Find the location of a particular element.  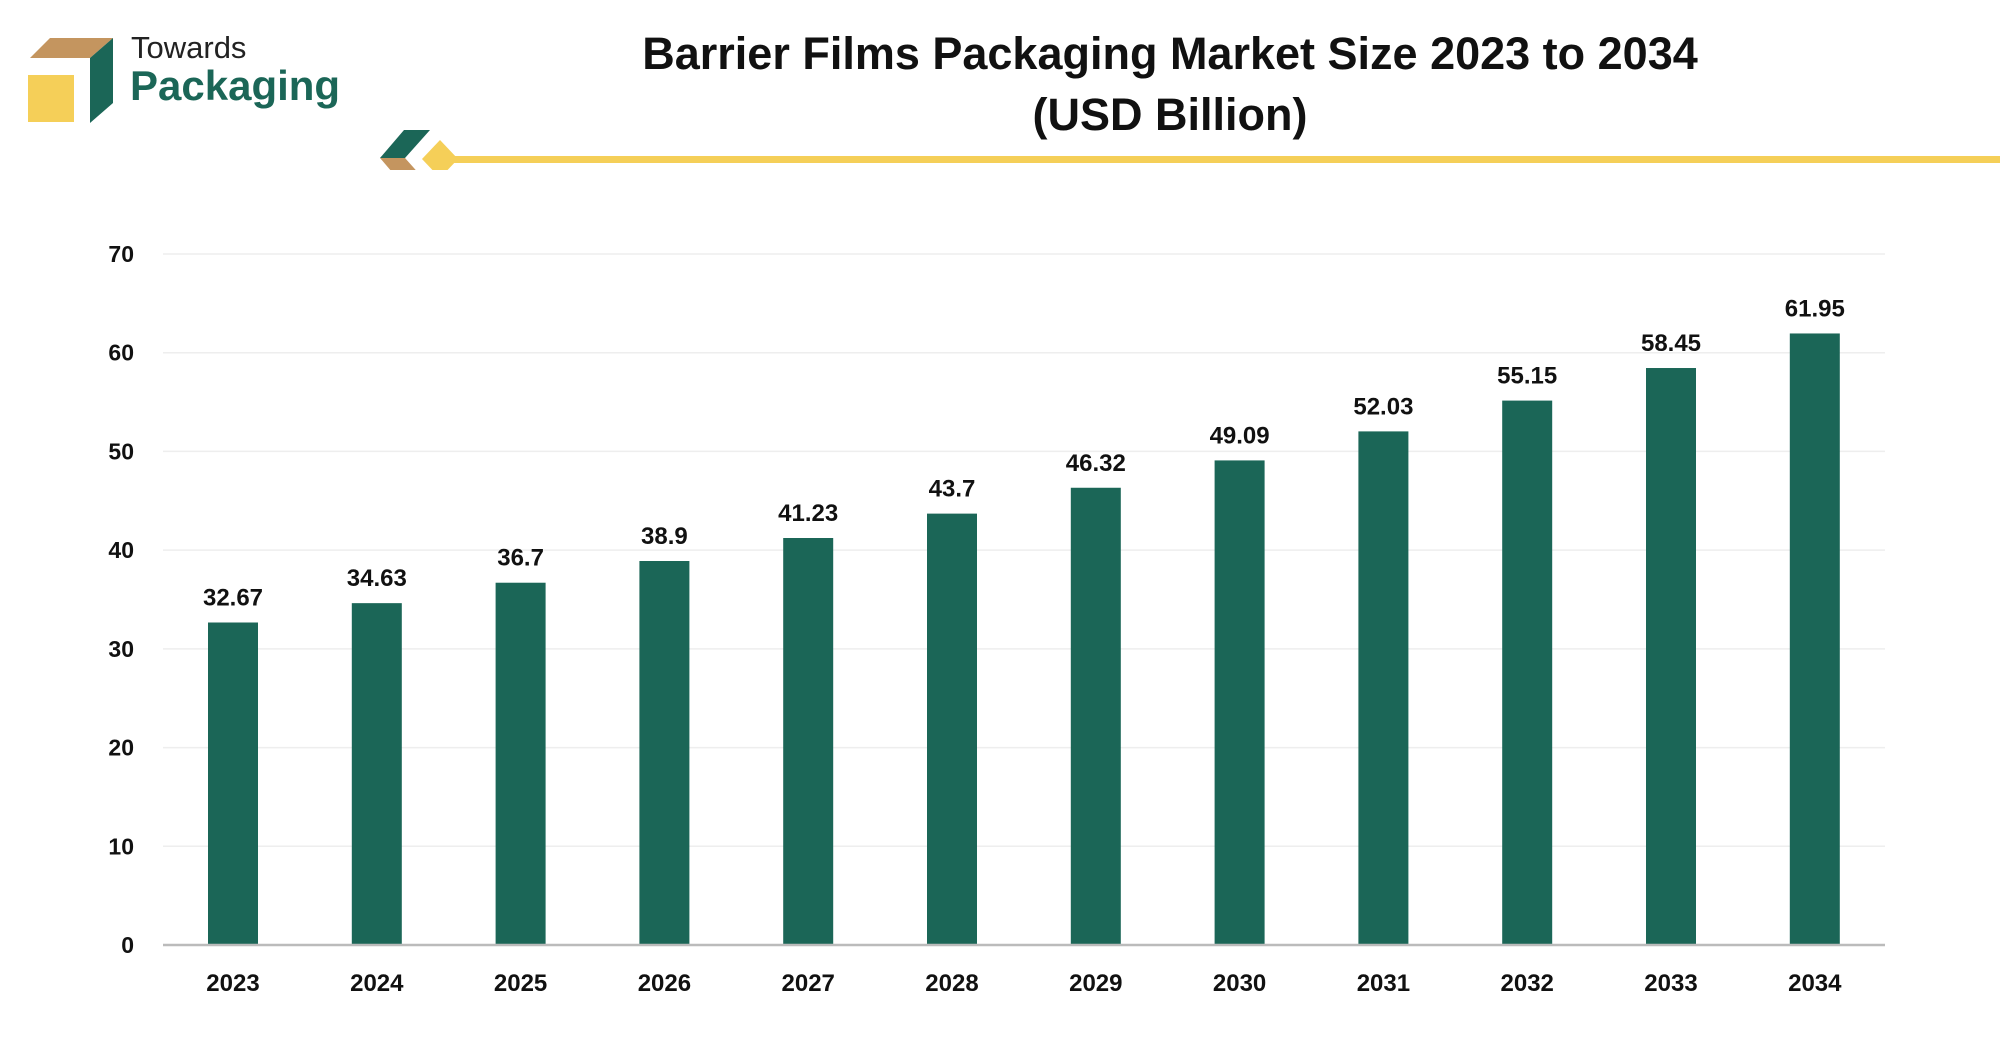

data-label: 61.95 is located at coordinates (1815, 308).